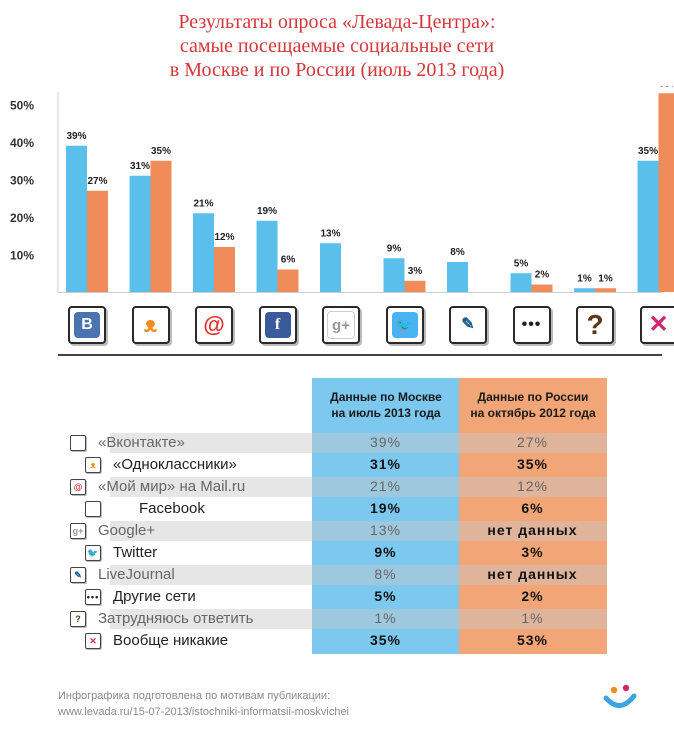 This screenshot has height=730, width=674. Describe the element at coordinates (22, 256) in the screenshot. I see `y-tick-label: 10%` at that location.